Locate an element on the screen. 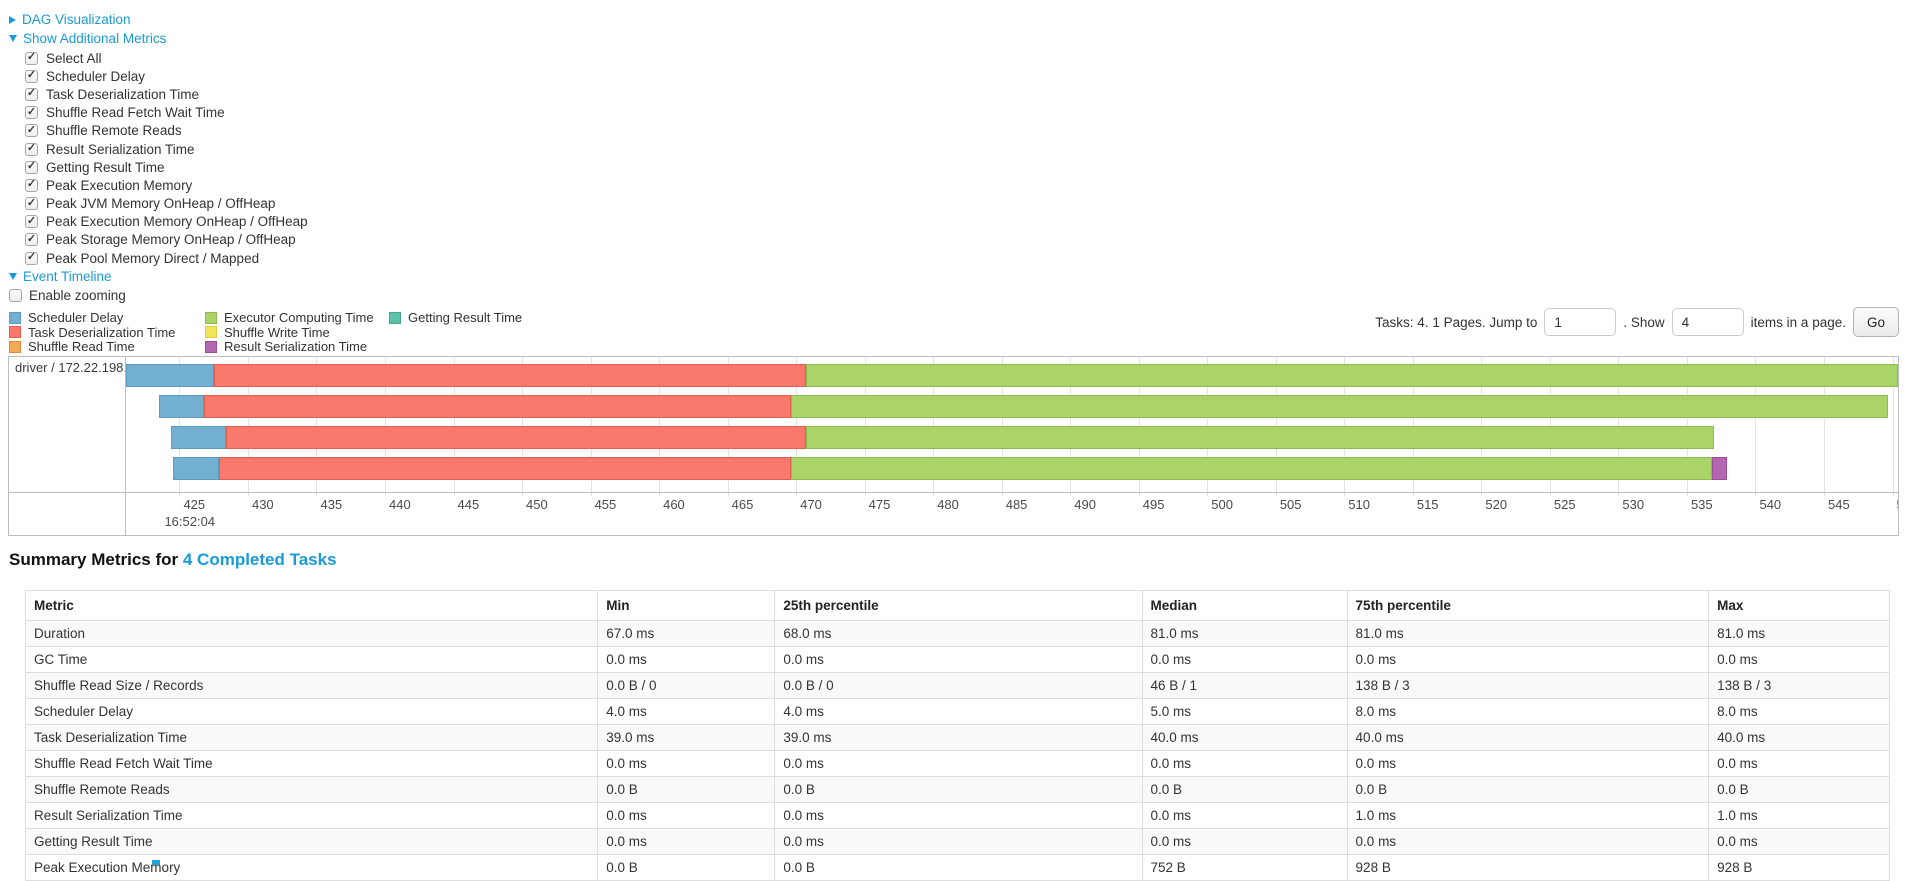 This screenshot has width=1907, height=881. summary-col-header: 25th percentile is located at coordinates (958, 606).